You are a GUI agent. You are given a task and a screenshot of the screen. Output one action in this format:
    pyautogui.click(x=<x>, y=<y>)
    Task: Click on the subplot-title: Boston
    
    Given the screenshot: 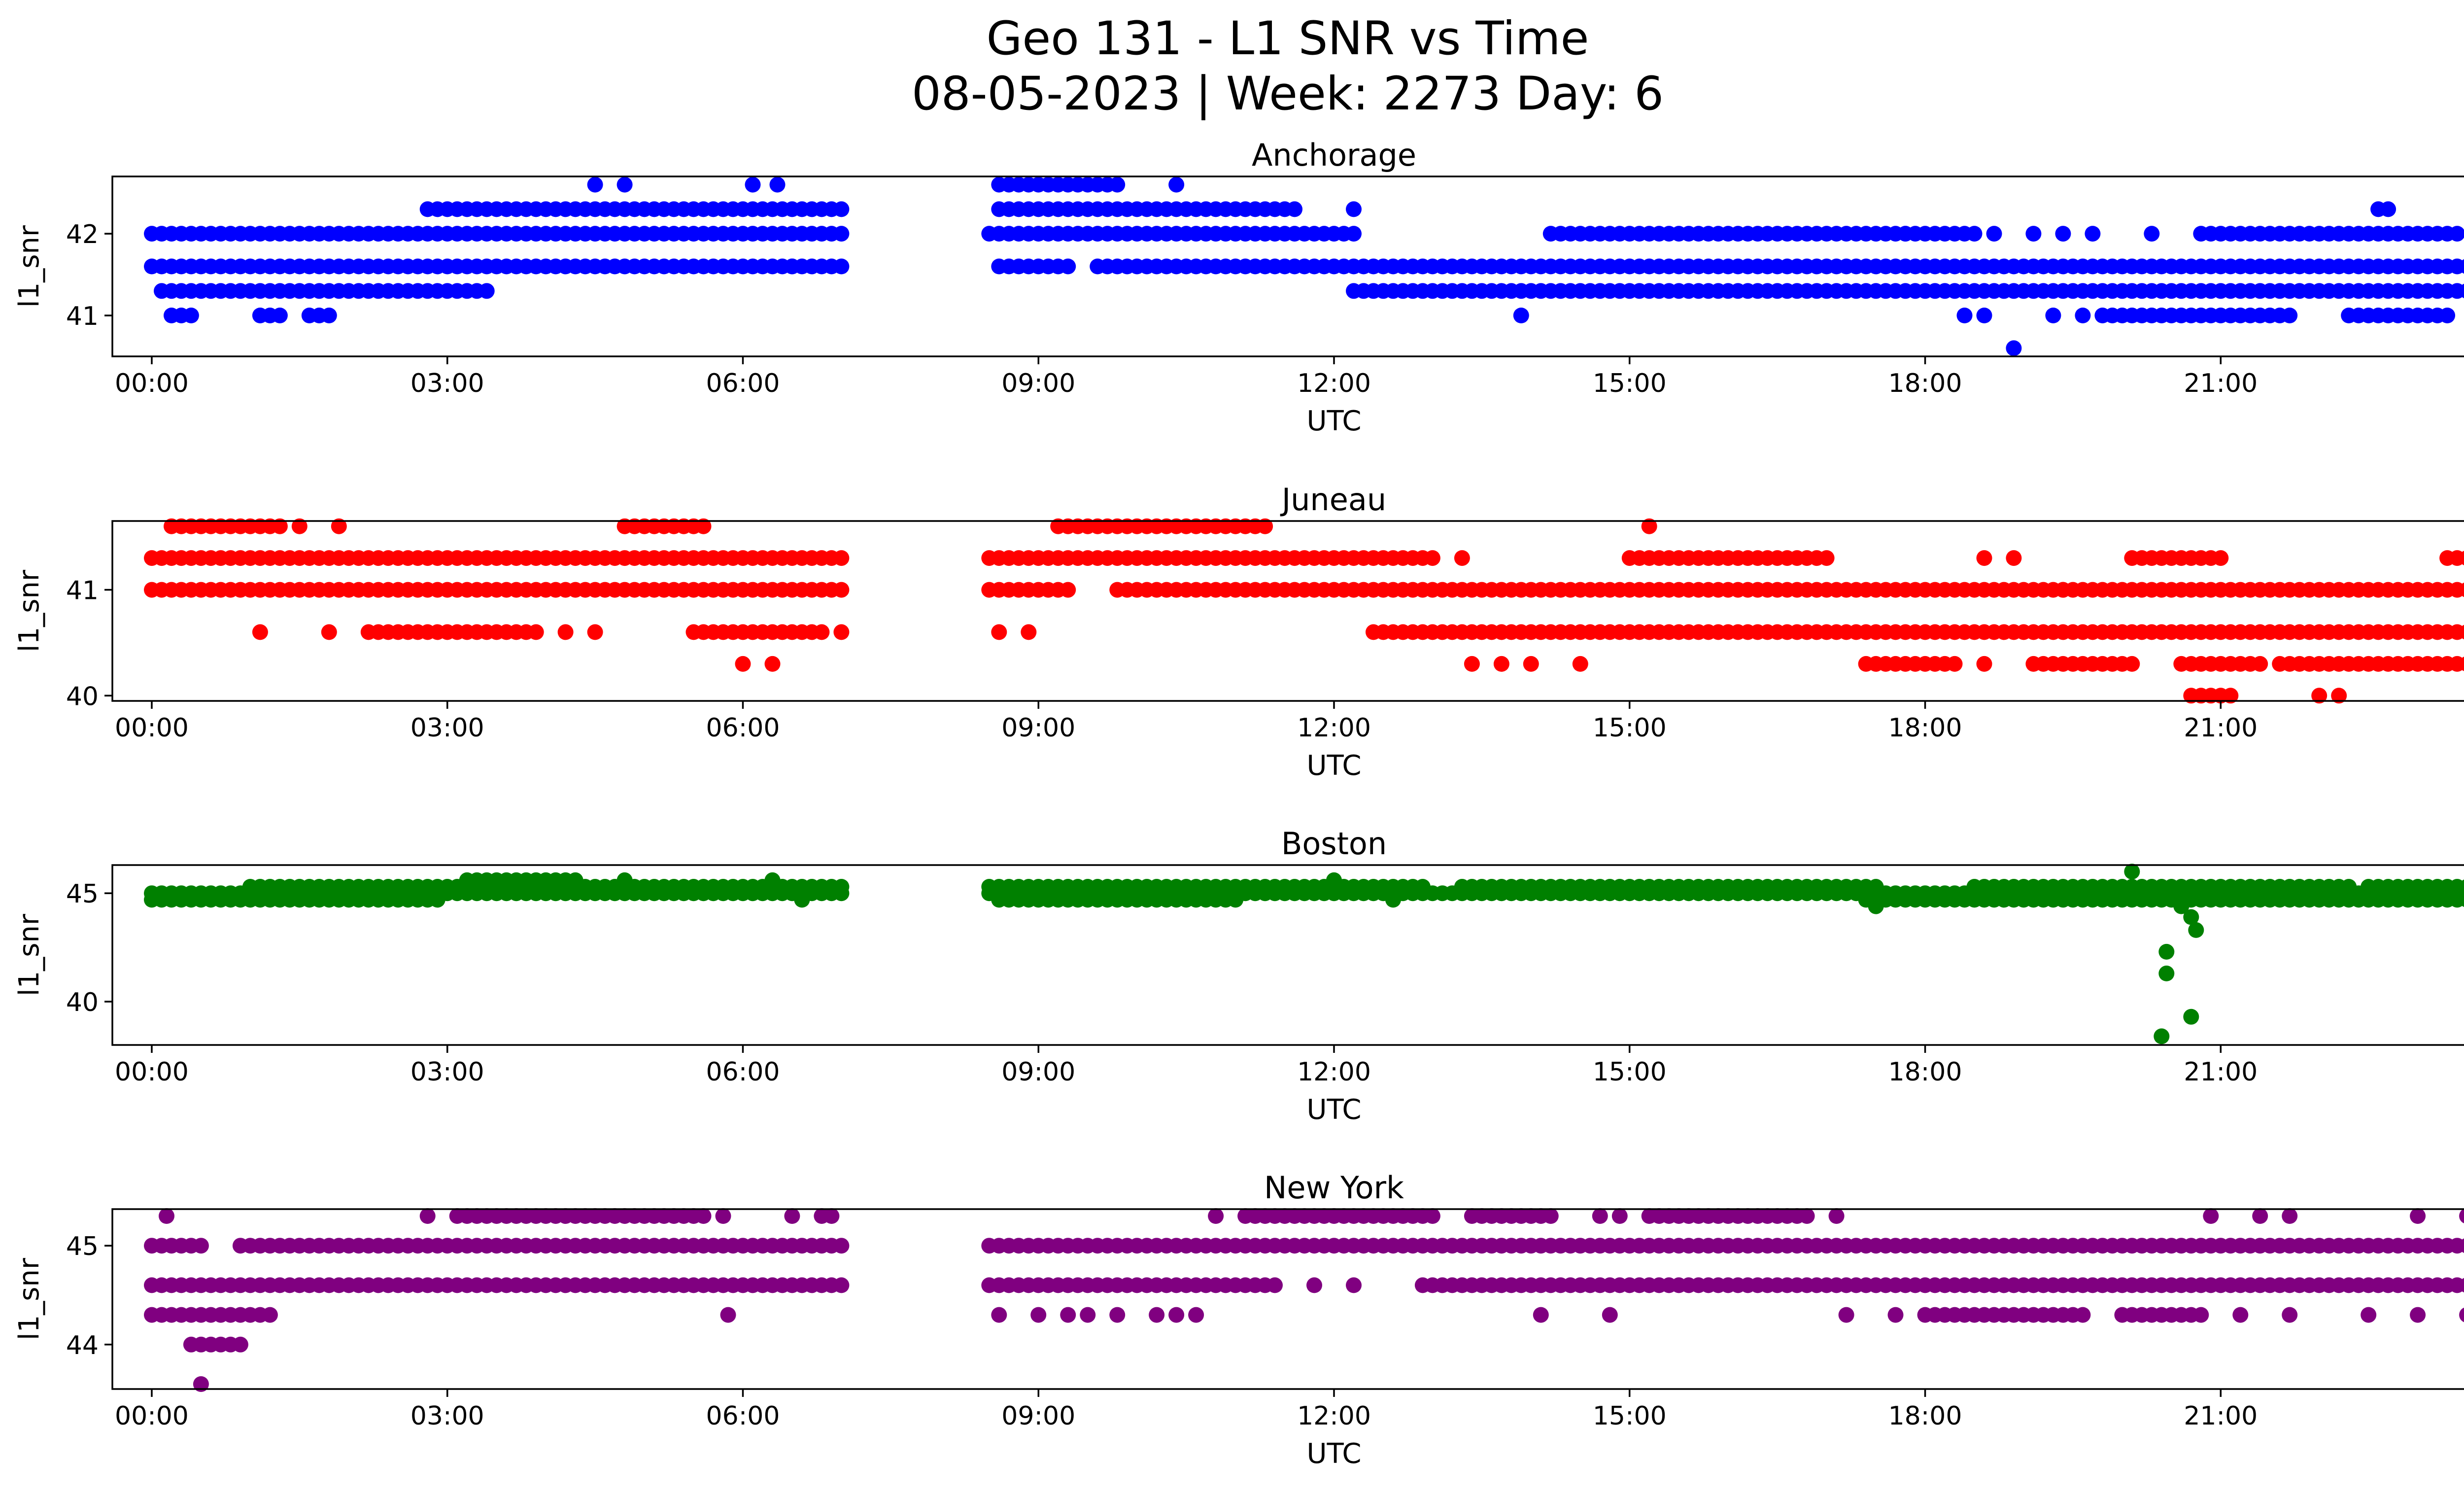 What is the action you would take?
    pyautogui.click(x=1334, y=844)
    